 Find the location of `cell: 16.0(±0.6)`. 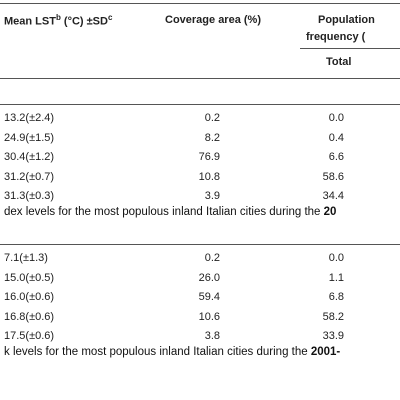

cell: 16.0(±0.6) is located at coordinates (29, 297).